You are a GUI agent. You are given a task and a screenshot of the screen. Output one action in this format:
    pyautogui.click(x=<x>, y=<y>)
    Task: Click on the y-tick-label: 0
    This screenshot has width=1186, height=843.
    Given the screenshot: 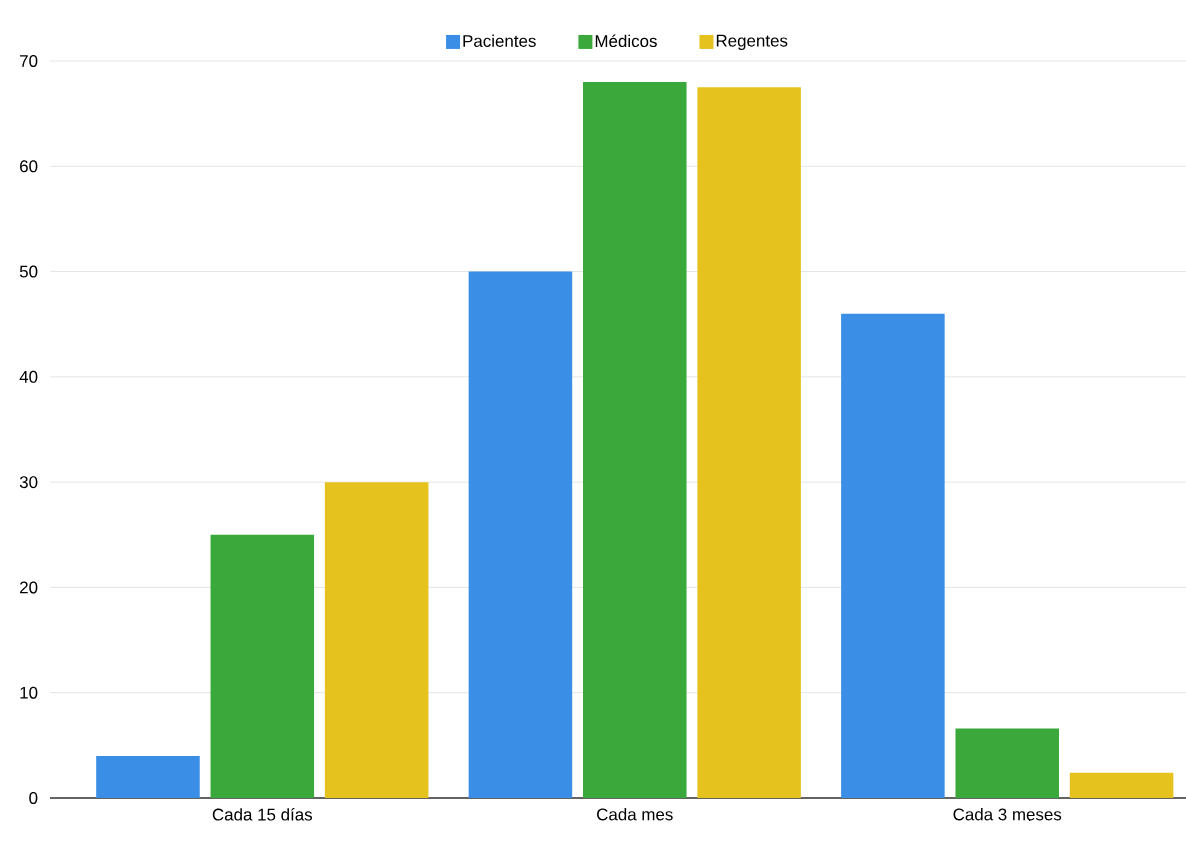 What is the action you would take?
    pyautogui.click(x=33, y=798)
    